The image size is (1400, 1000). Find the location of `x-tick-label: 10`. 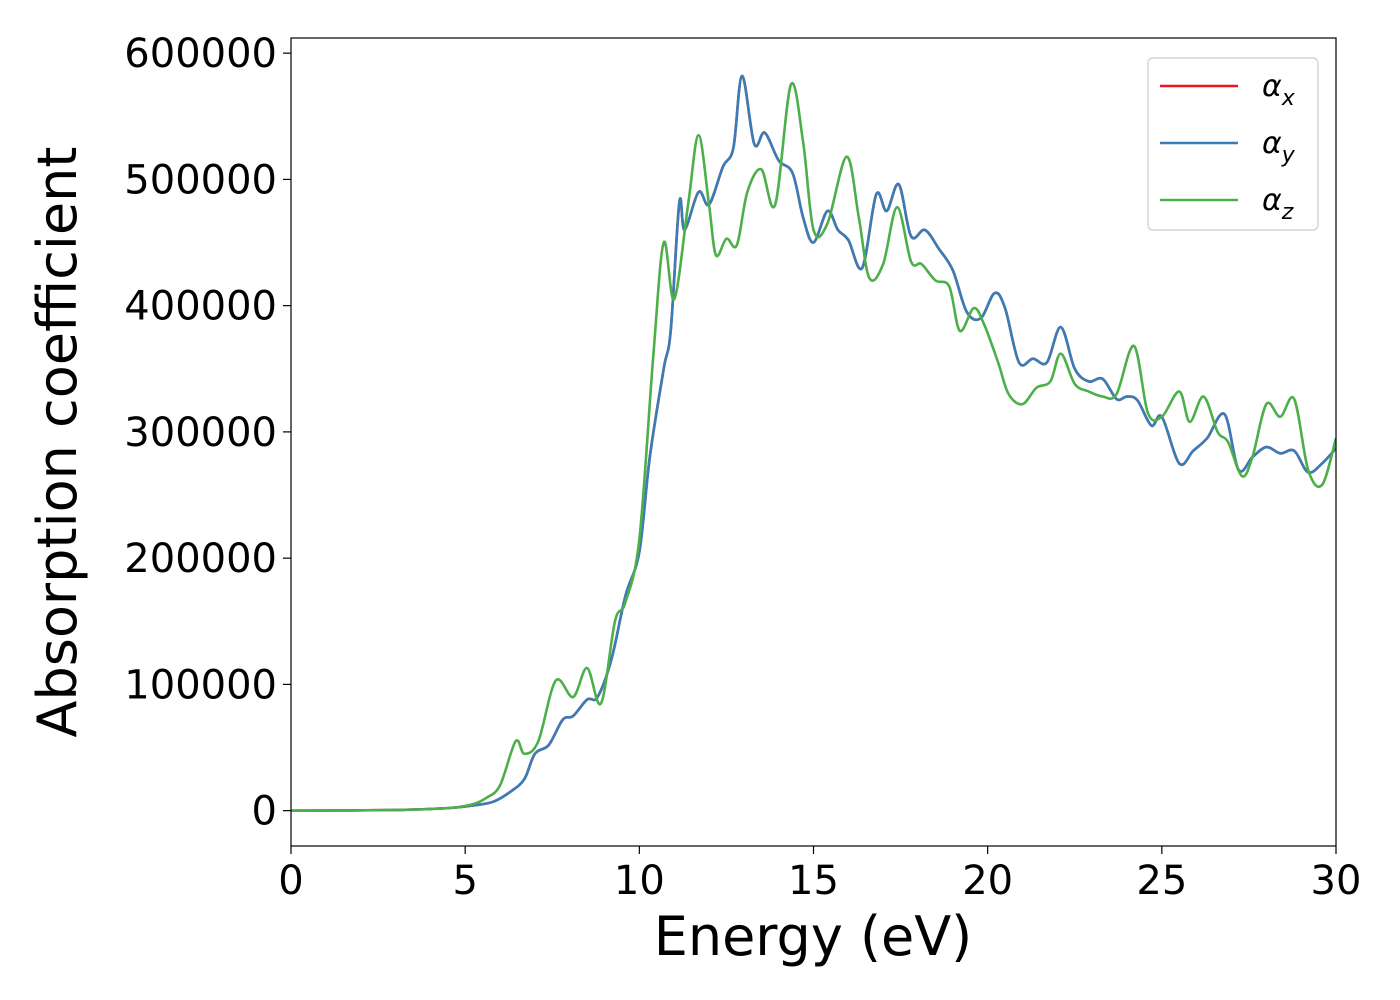

x-tick-label: 10 is located at coordinates (639, 881).